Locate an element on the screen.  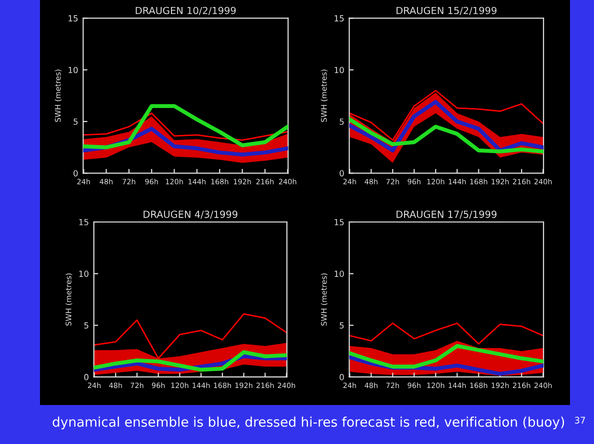
text: 37 is located at coordinates (579, 420).